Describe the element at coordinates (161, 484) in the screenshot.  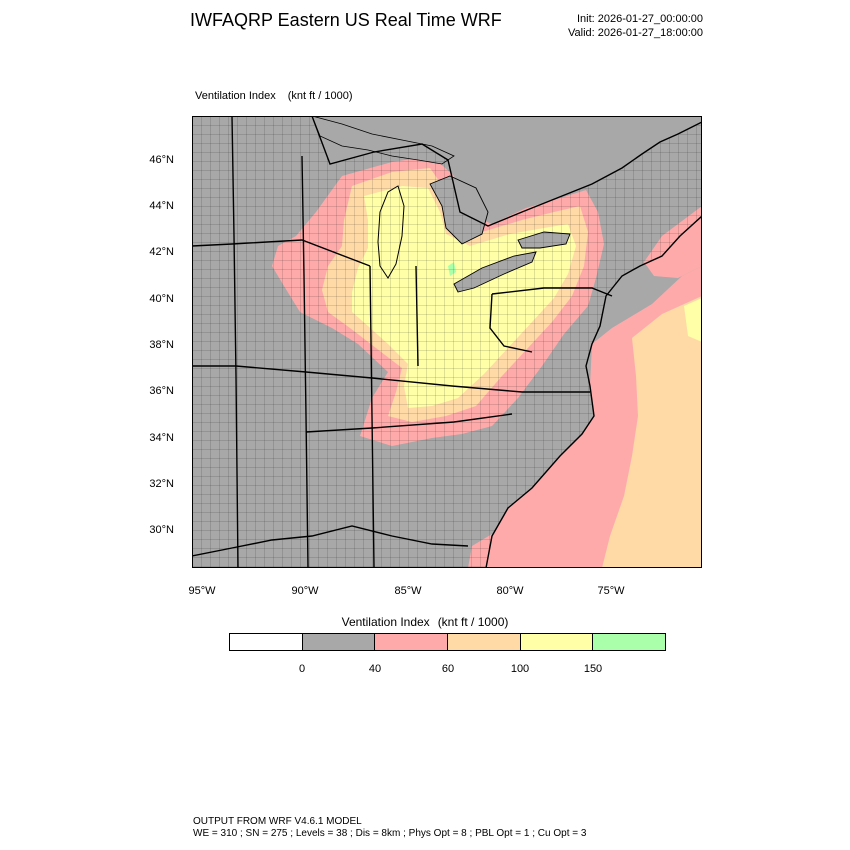
I see `lat-label: 32°N` at that location.